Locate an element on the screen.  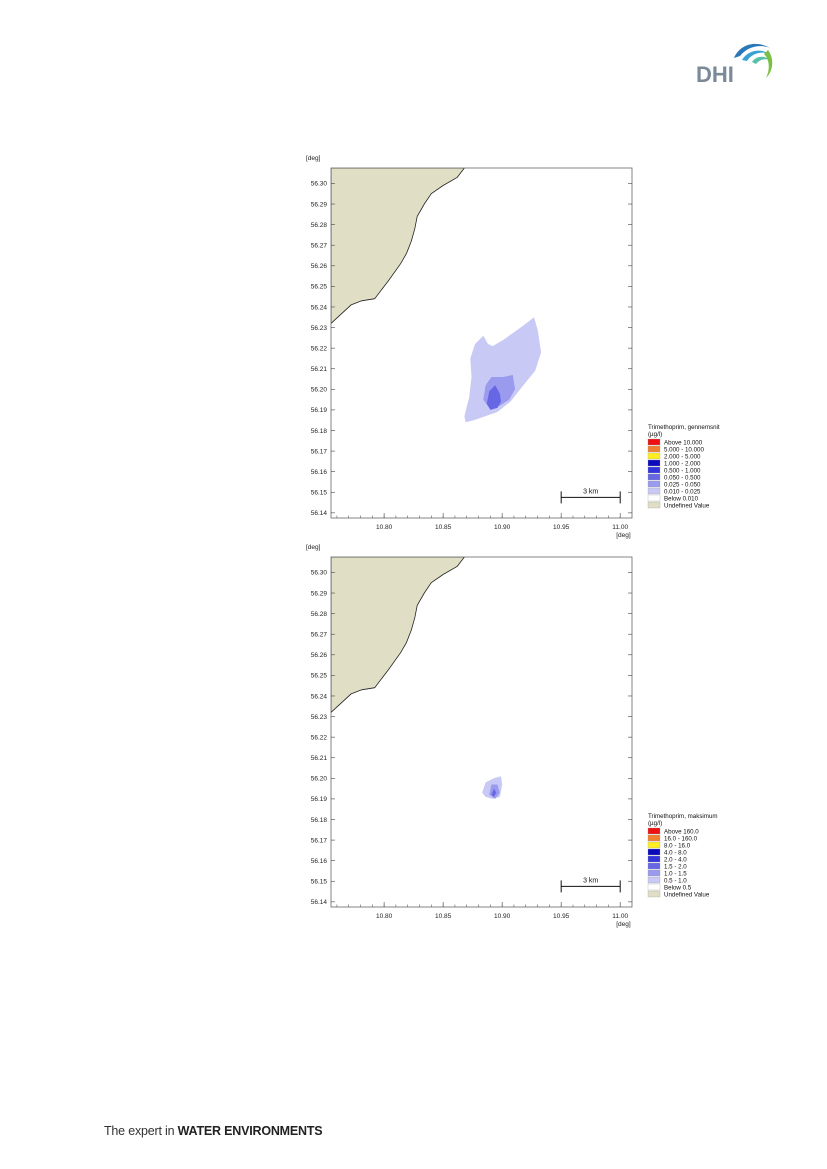
legend-entry-label: 4.0 - 8.0 is located at coordinates (675, 852).